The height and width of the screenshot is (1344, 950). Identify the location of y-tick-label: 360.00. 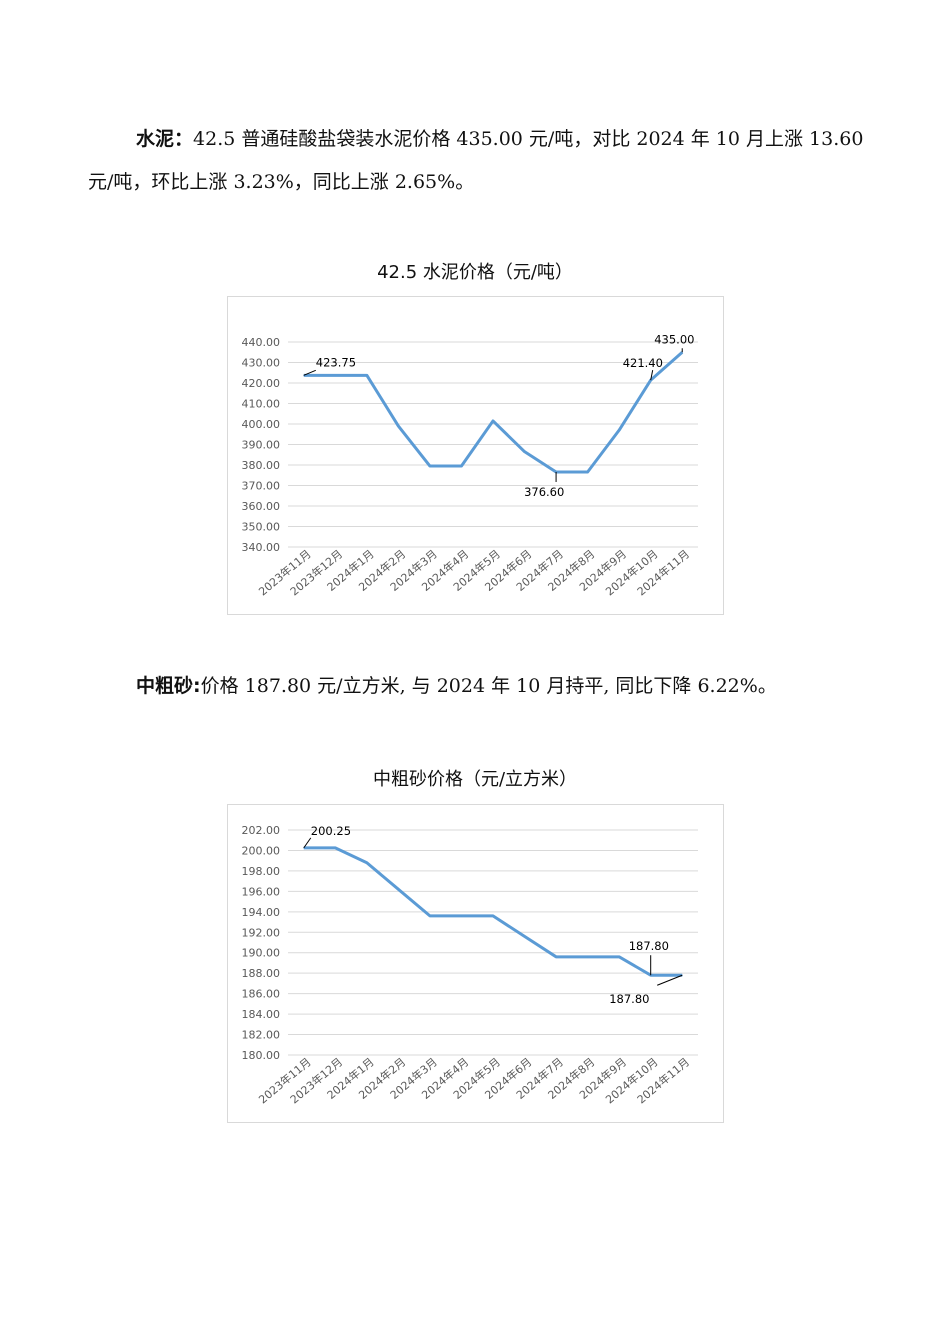
(261, 506).